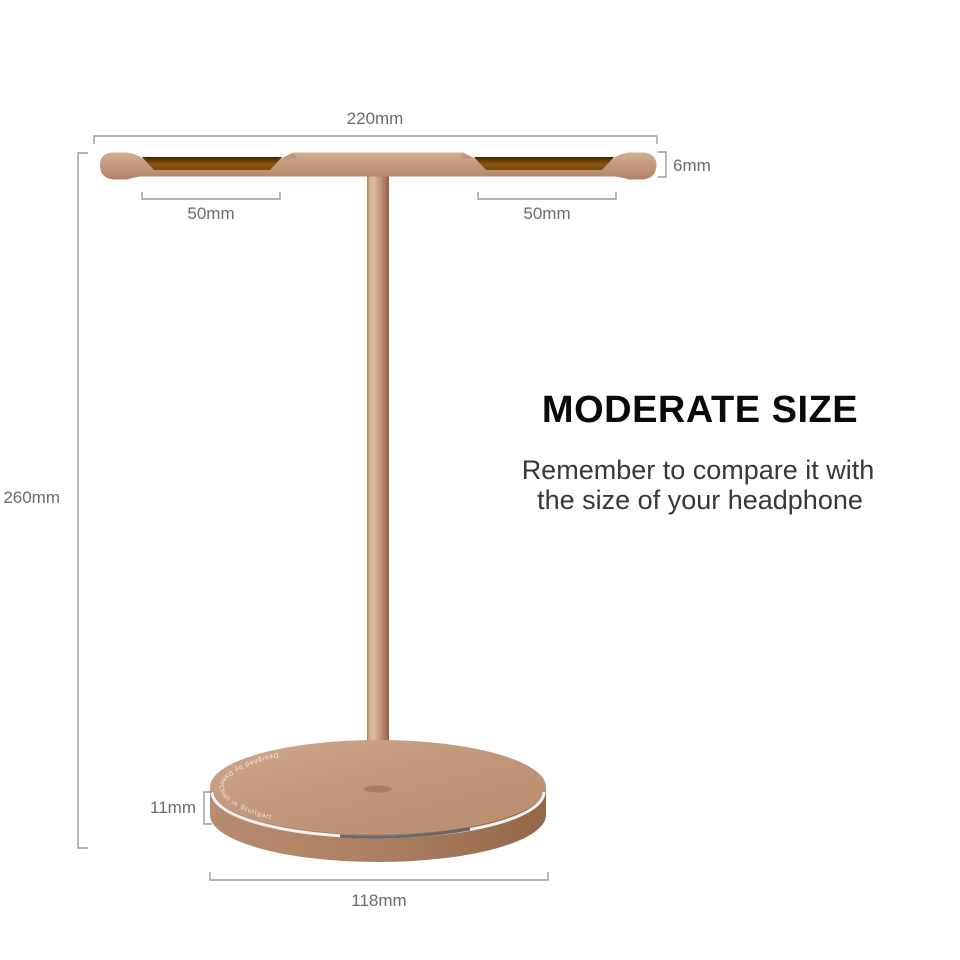  I want to click on dimension-line-top-width, so click(375, 139).